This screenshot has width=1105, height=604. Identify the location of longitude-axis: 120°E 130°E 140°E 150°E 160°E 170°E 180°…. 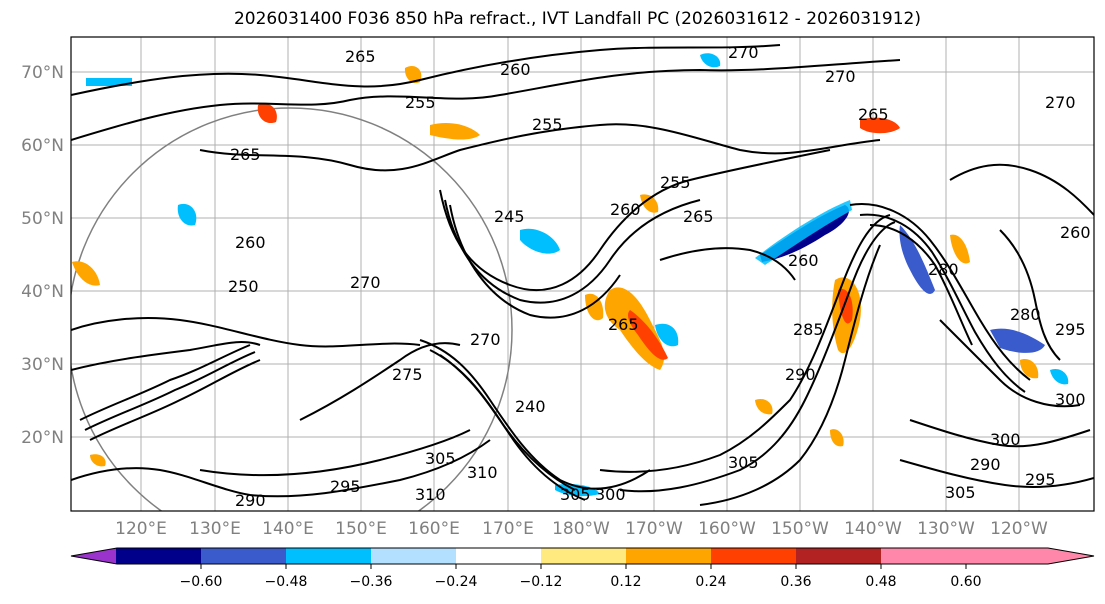
(581, 529).